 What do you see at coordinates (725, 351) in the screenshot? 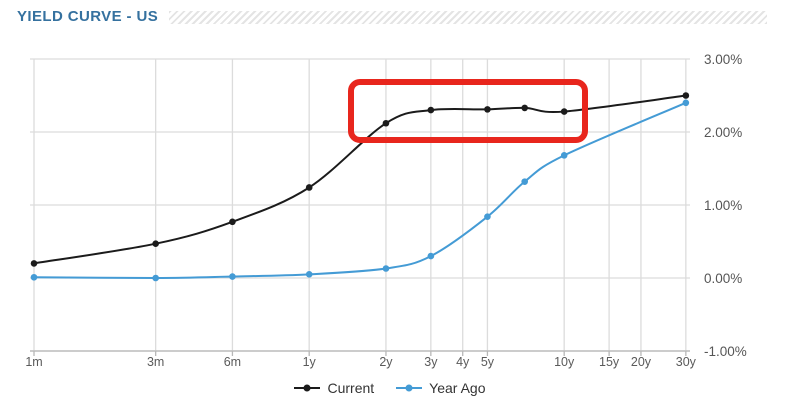
I see `y-axis-label: -1.00%` at bounding box center [725, 351].